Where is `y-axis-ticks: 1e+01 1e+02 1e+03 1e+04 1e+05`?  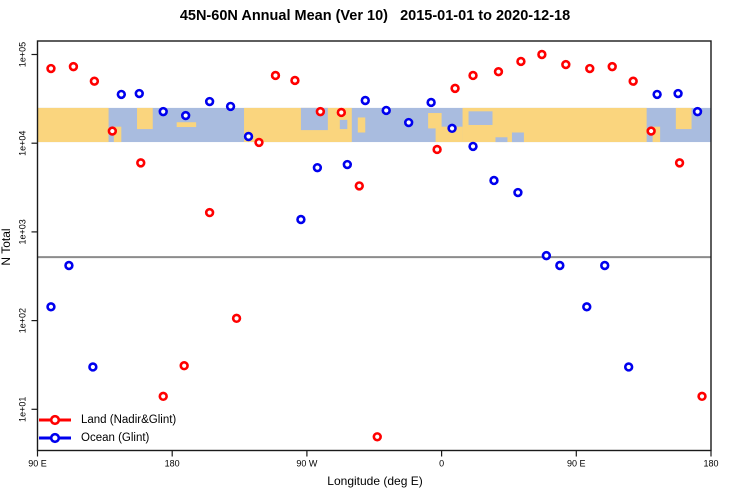
y-axis-ticks: 1e+01 1e+02 1e+03 1e+04 1e+05 is located at coordinates (28, 232).